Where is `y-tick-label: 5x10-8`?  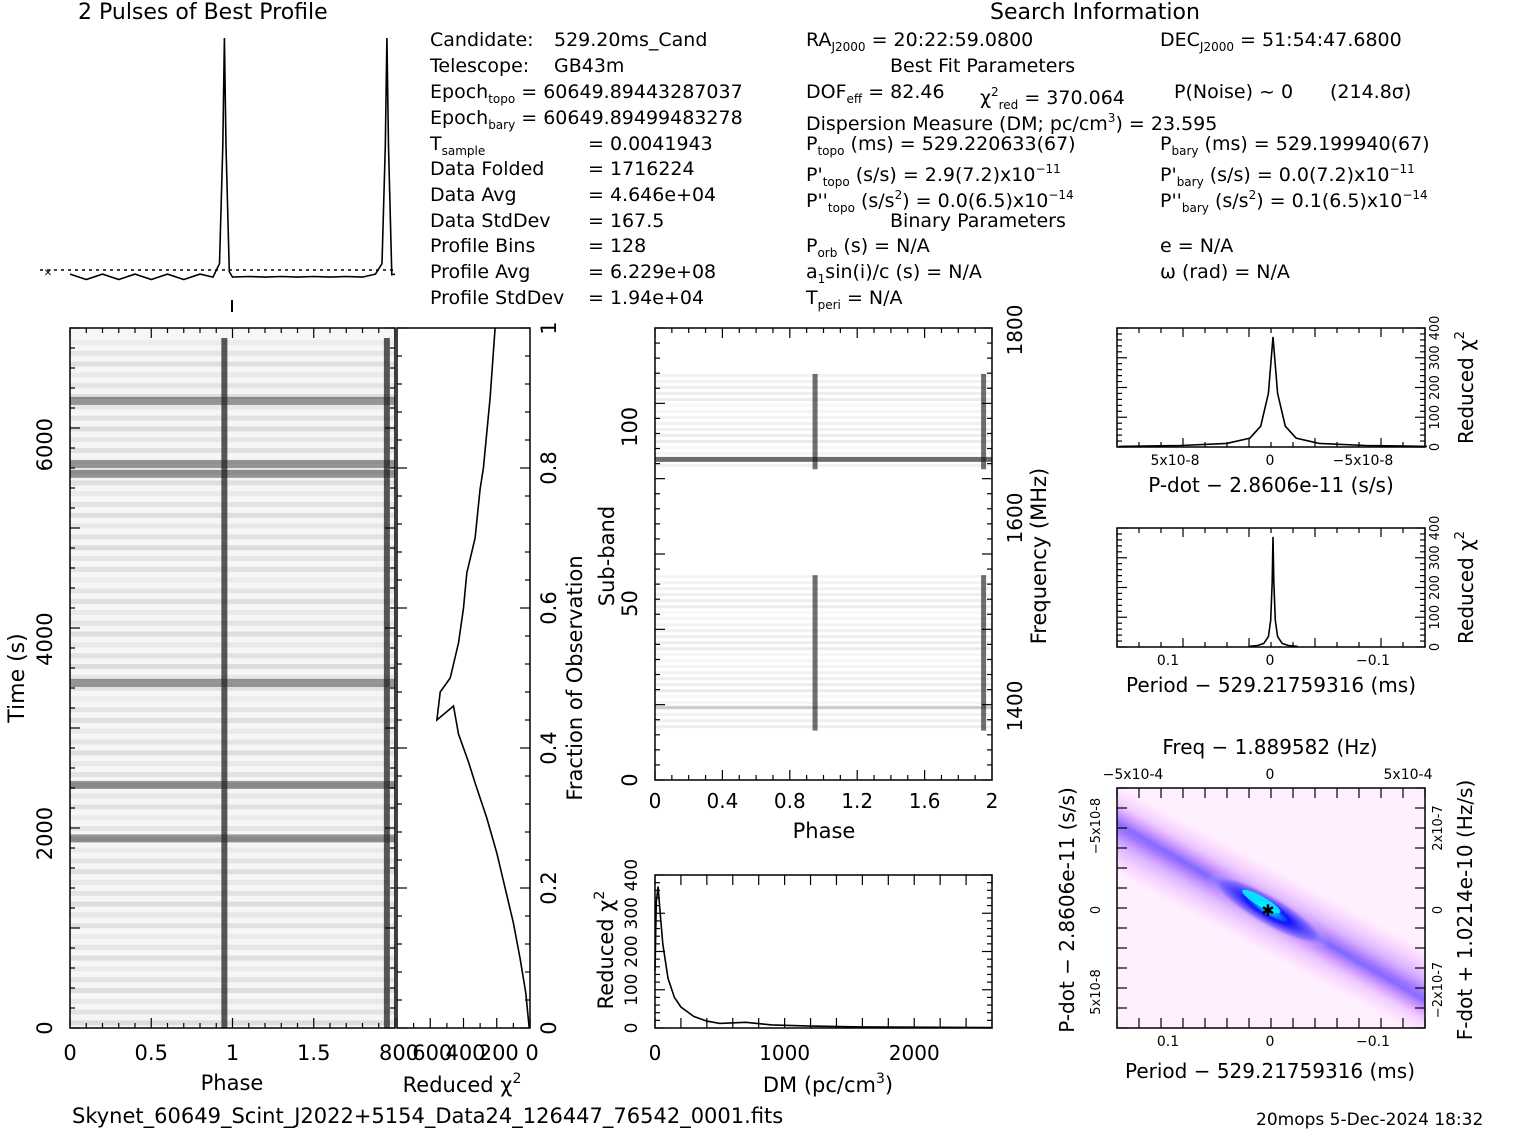
y-tick-label: 5x10-8 is located at coordinates (1096, 991).